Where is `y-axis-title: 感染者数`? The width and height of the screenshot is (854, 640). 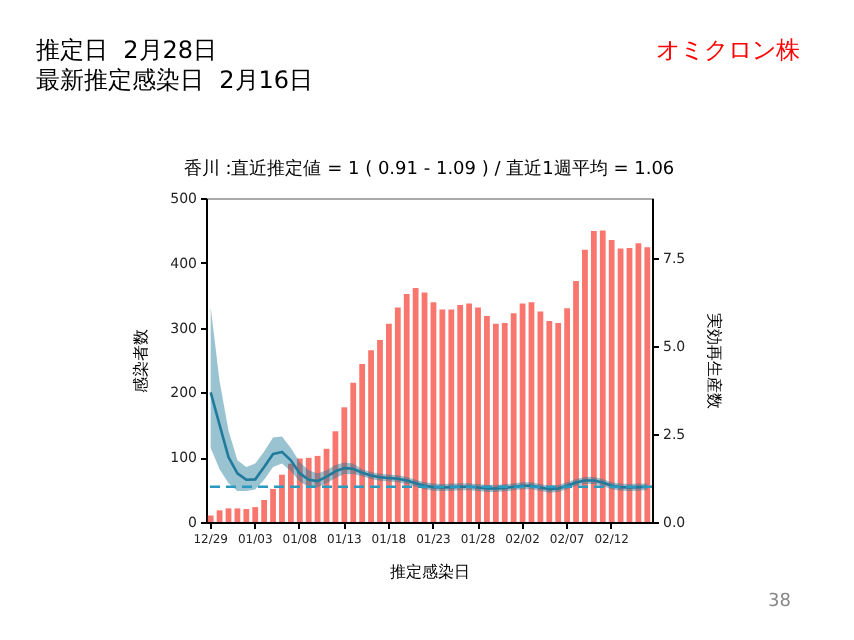 y-axis-title: 感染者数 is located at coordinates (141, 361).